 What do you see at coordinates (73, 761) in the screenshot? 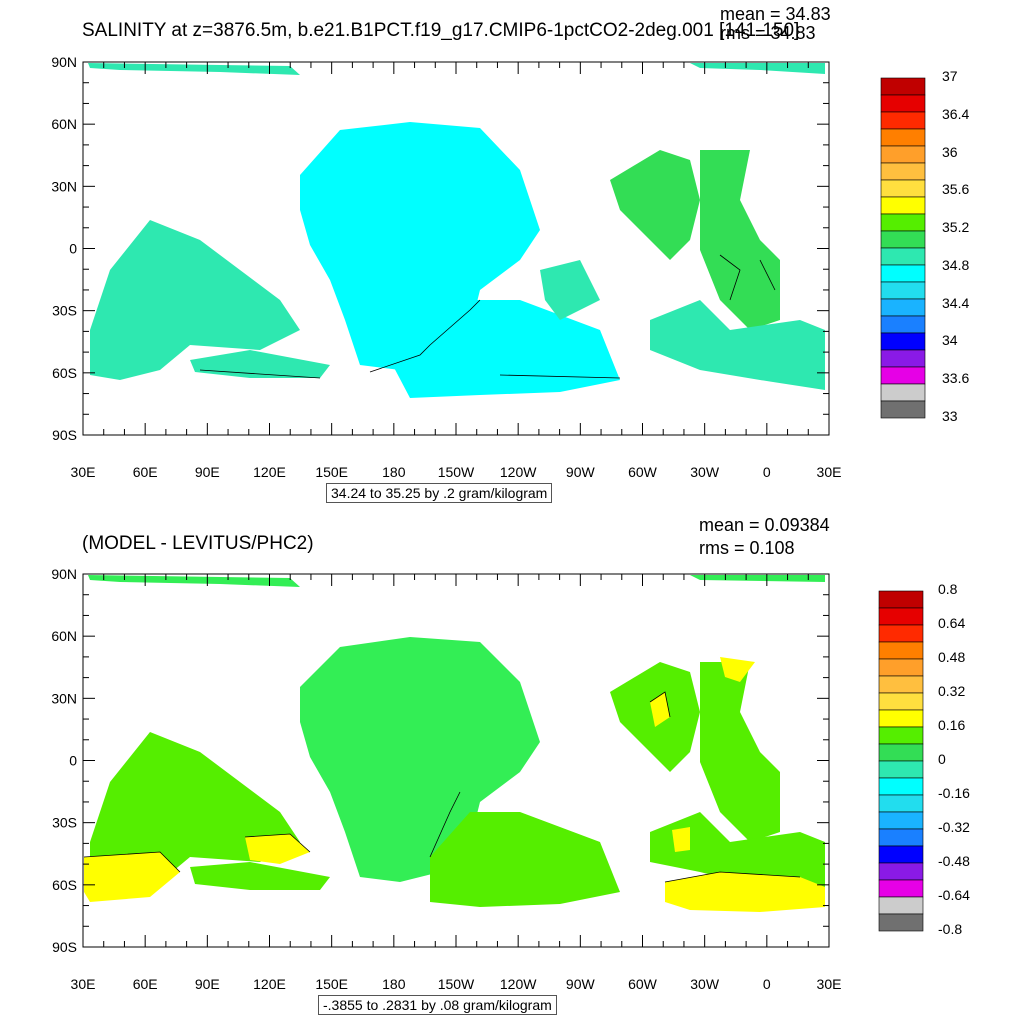
I see `lat-label: 0` at bounding box center [73, 761].